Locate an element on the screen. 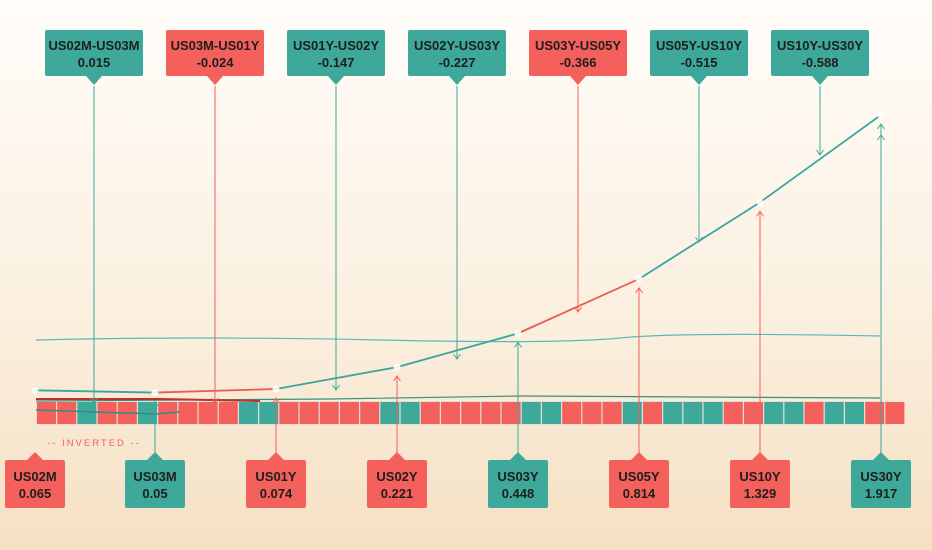 The width and height of the screenshot is (932, 550). spread-value: 0.015 is located at coordinates (94, 62).